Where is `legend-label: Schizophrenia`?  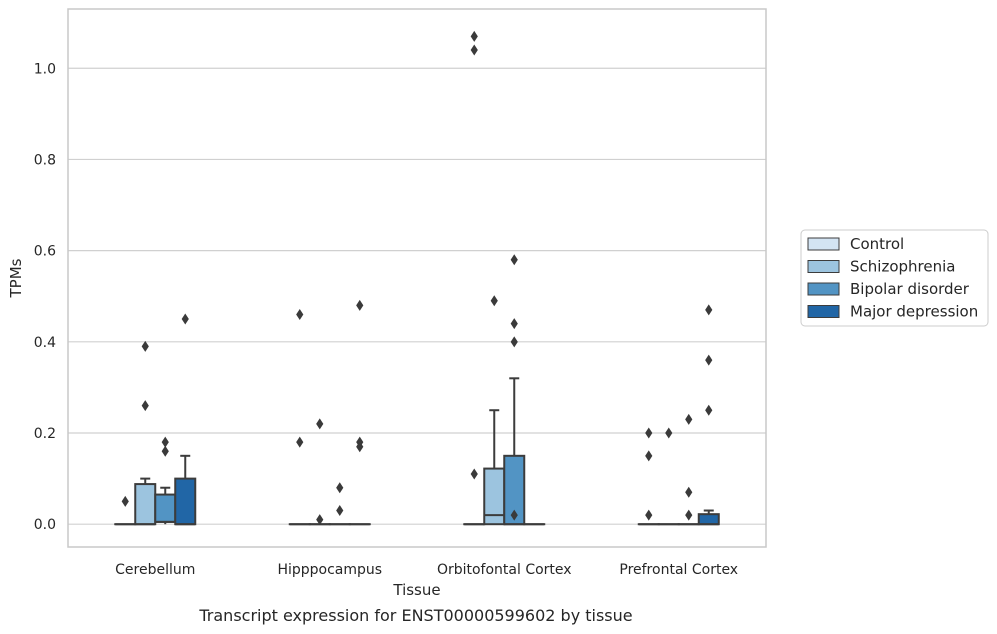
legend-label: Schizophrenia is located at coordinates (902, 267).